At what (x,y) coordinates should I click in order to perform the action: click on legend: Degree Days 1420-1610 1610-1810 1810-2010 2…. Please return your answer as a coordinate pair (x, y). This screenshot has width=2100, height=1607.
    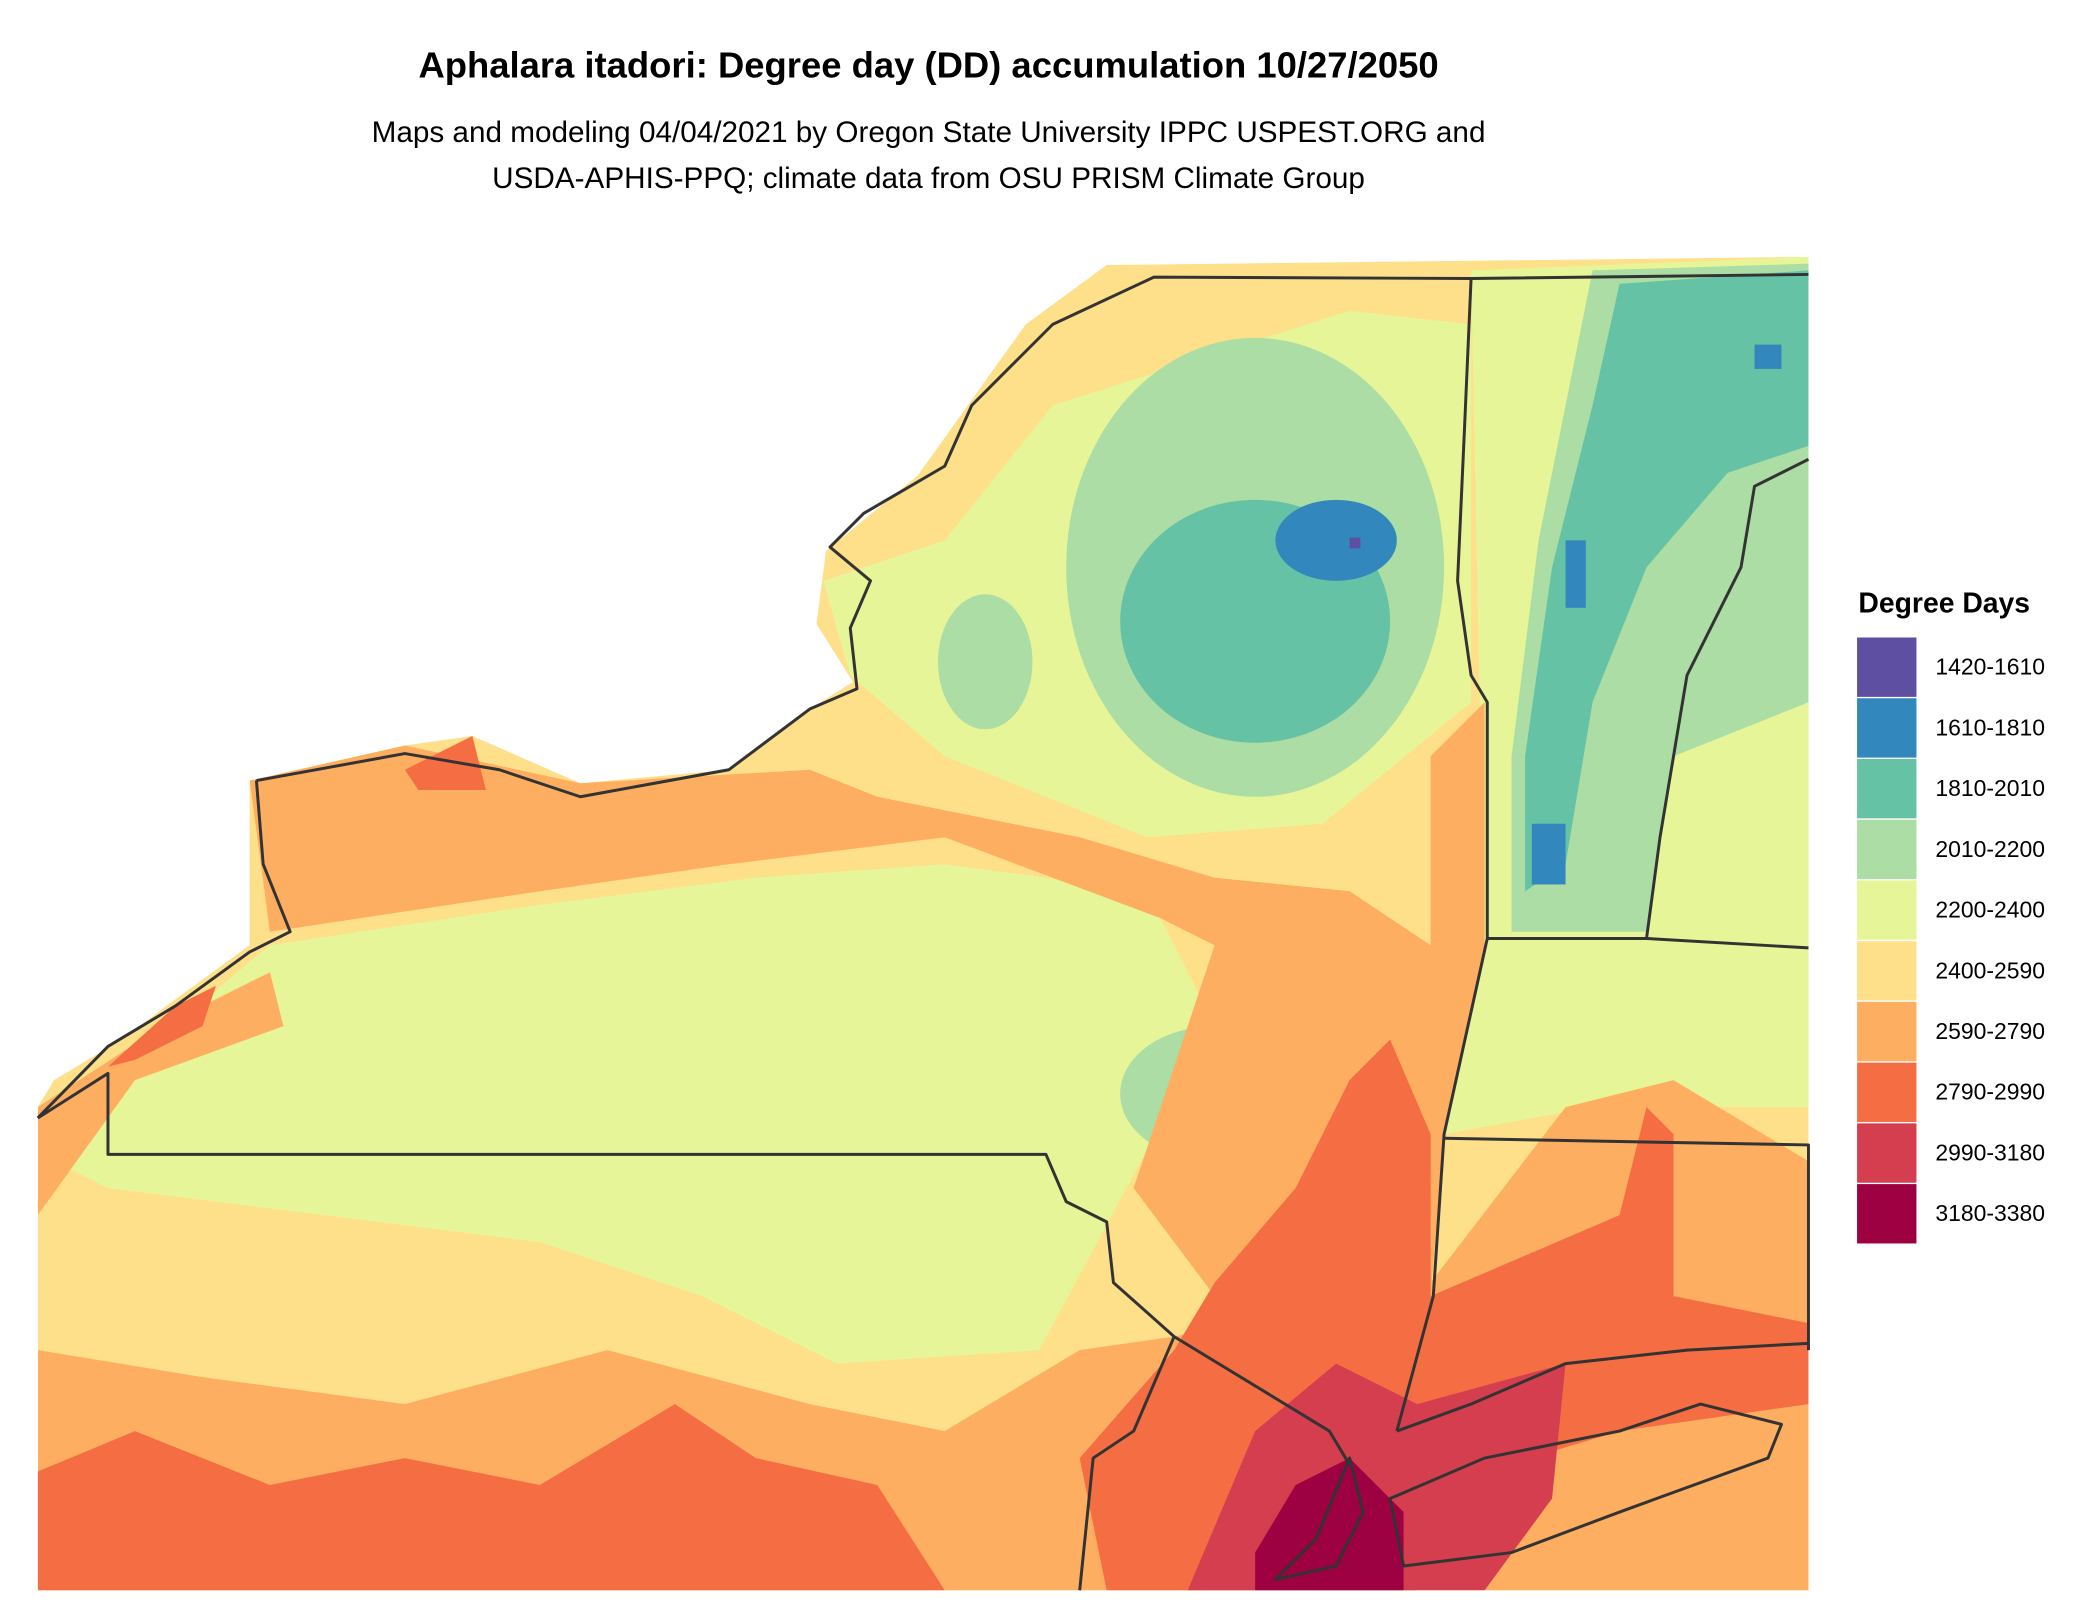
    Looking at the image, I should click on (1951, 916).